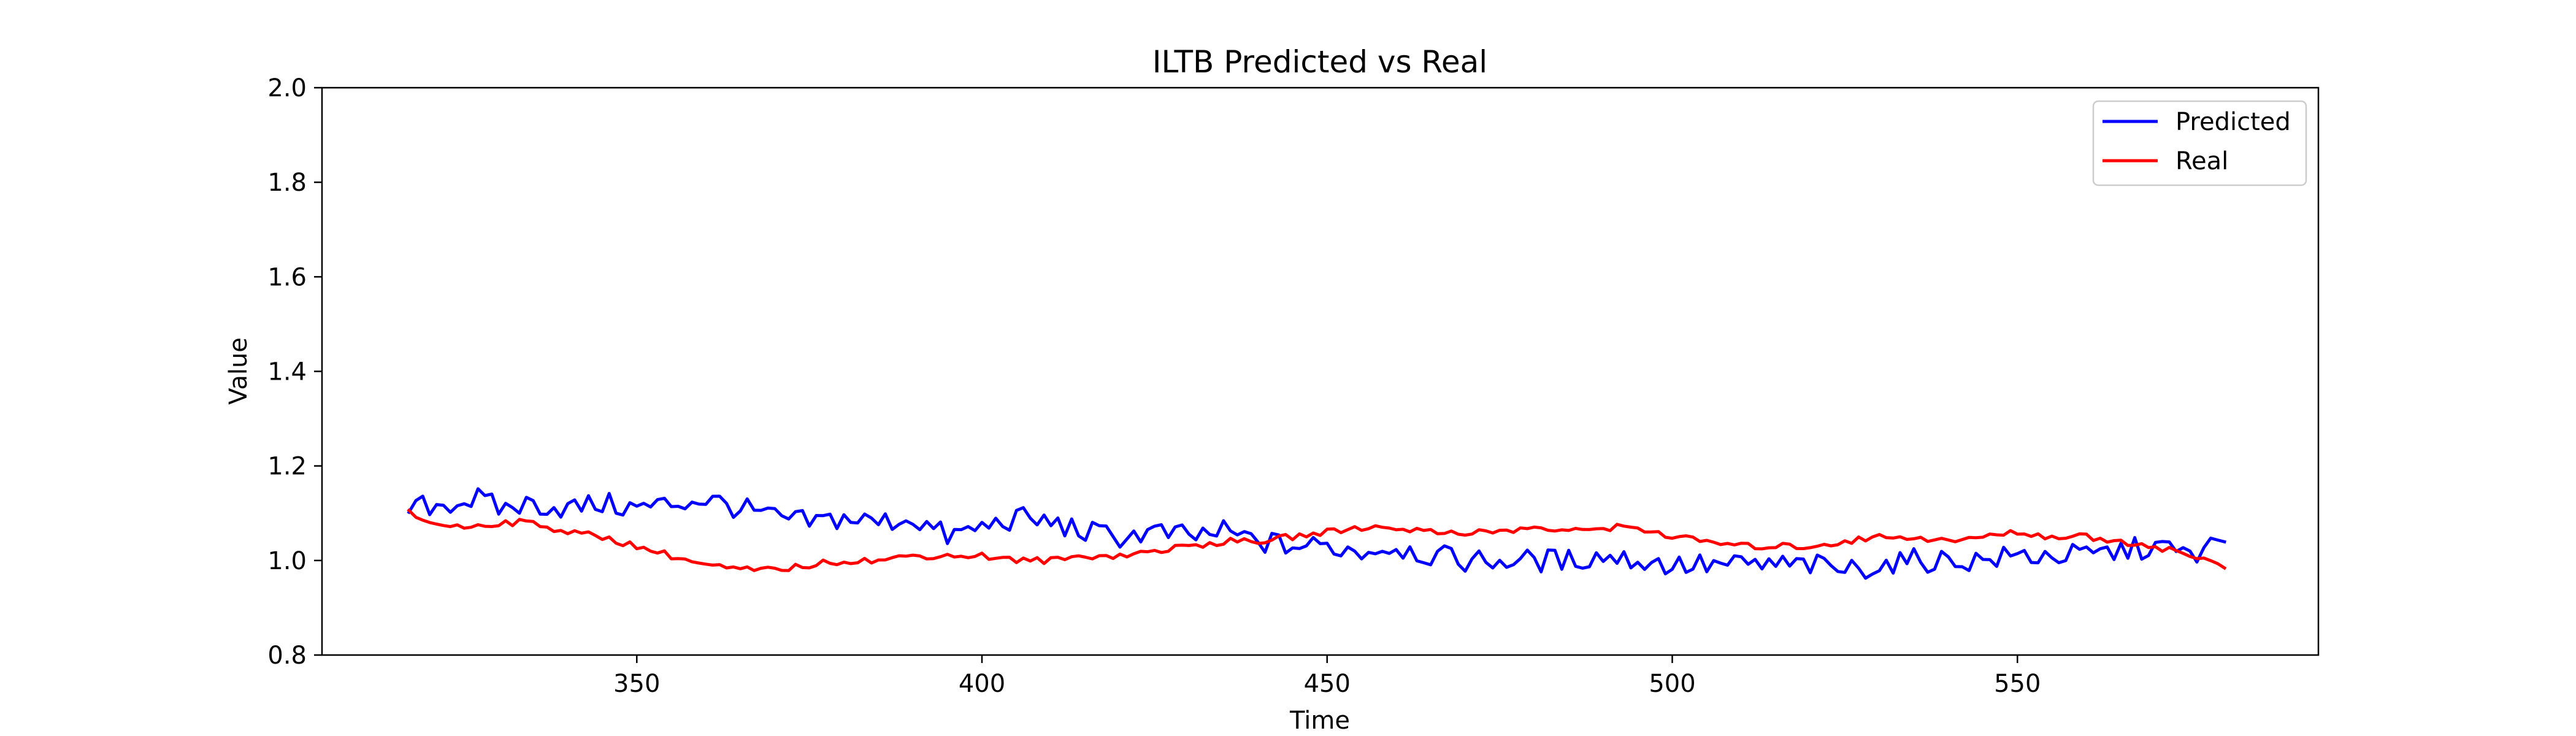 This screenshot has width=2576, height=736. Describe the element at coordinates (1319, 721) in the screenshot. I see `x-axis-label: Time` at that location.